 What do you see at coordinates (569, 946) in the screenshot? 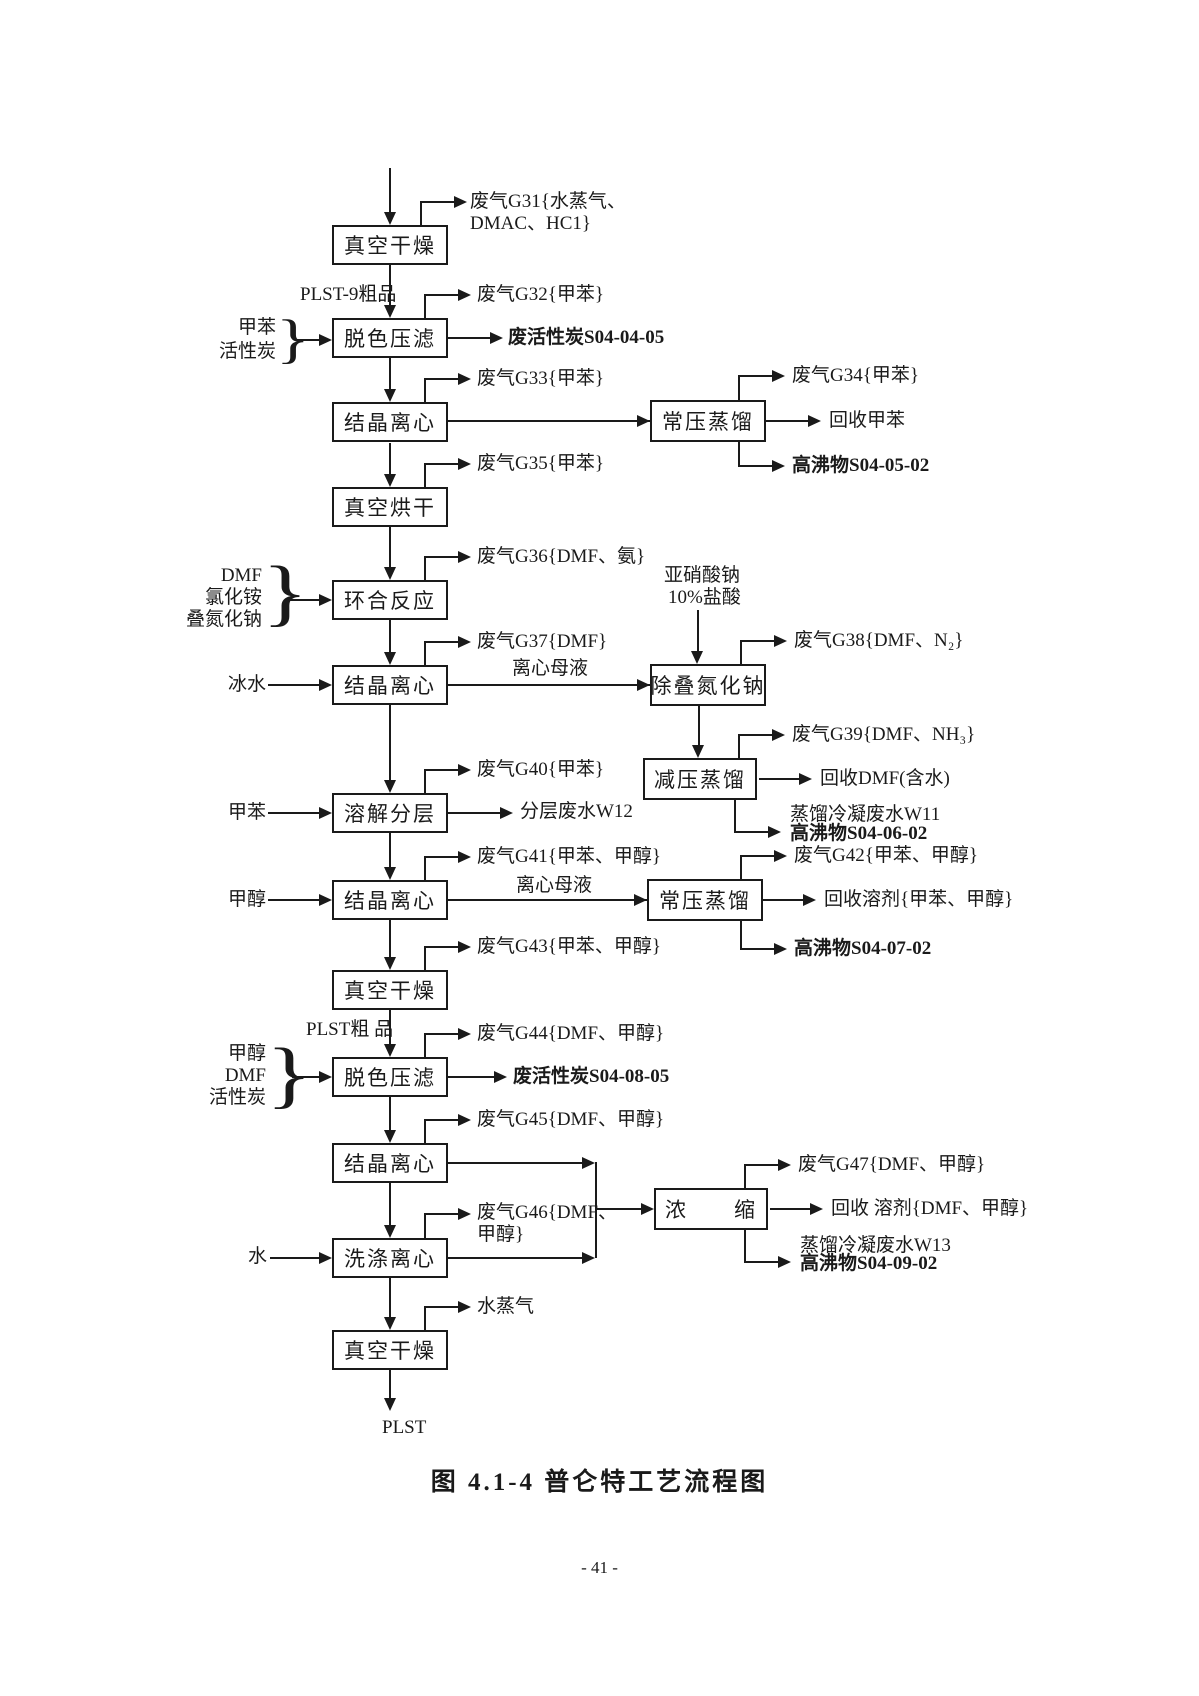
I see `label-g43: 废气G43{甲苯、甲醇}` at bounding box center [569, 946].